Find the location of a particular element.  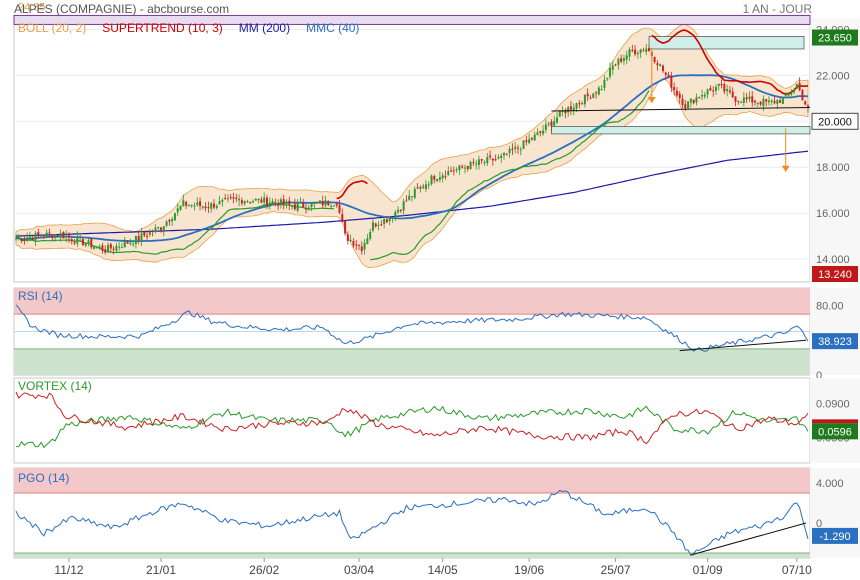

vortex-label: VORTEX (14) is located at coordinates (55, 386).